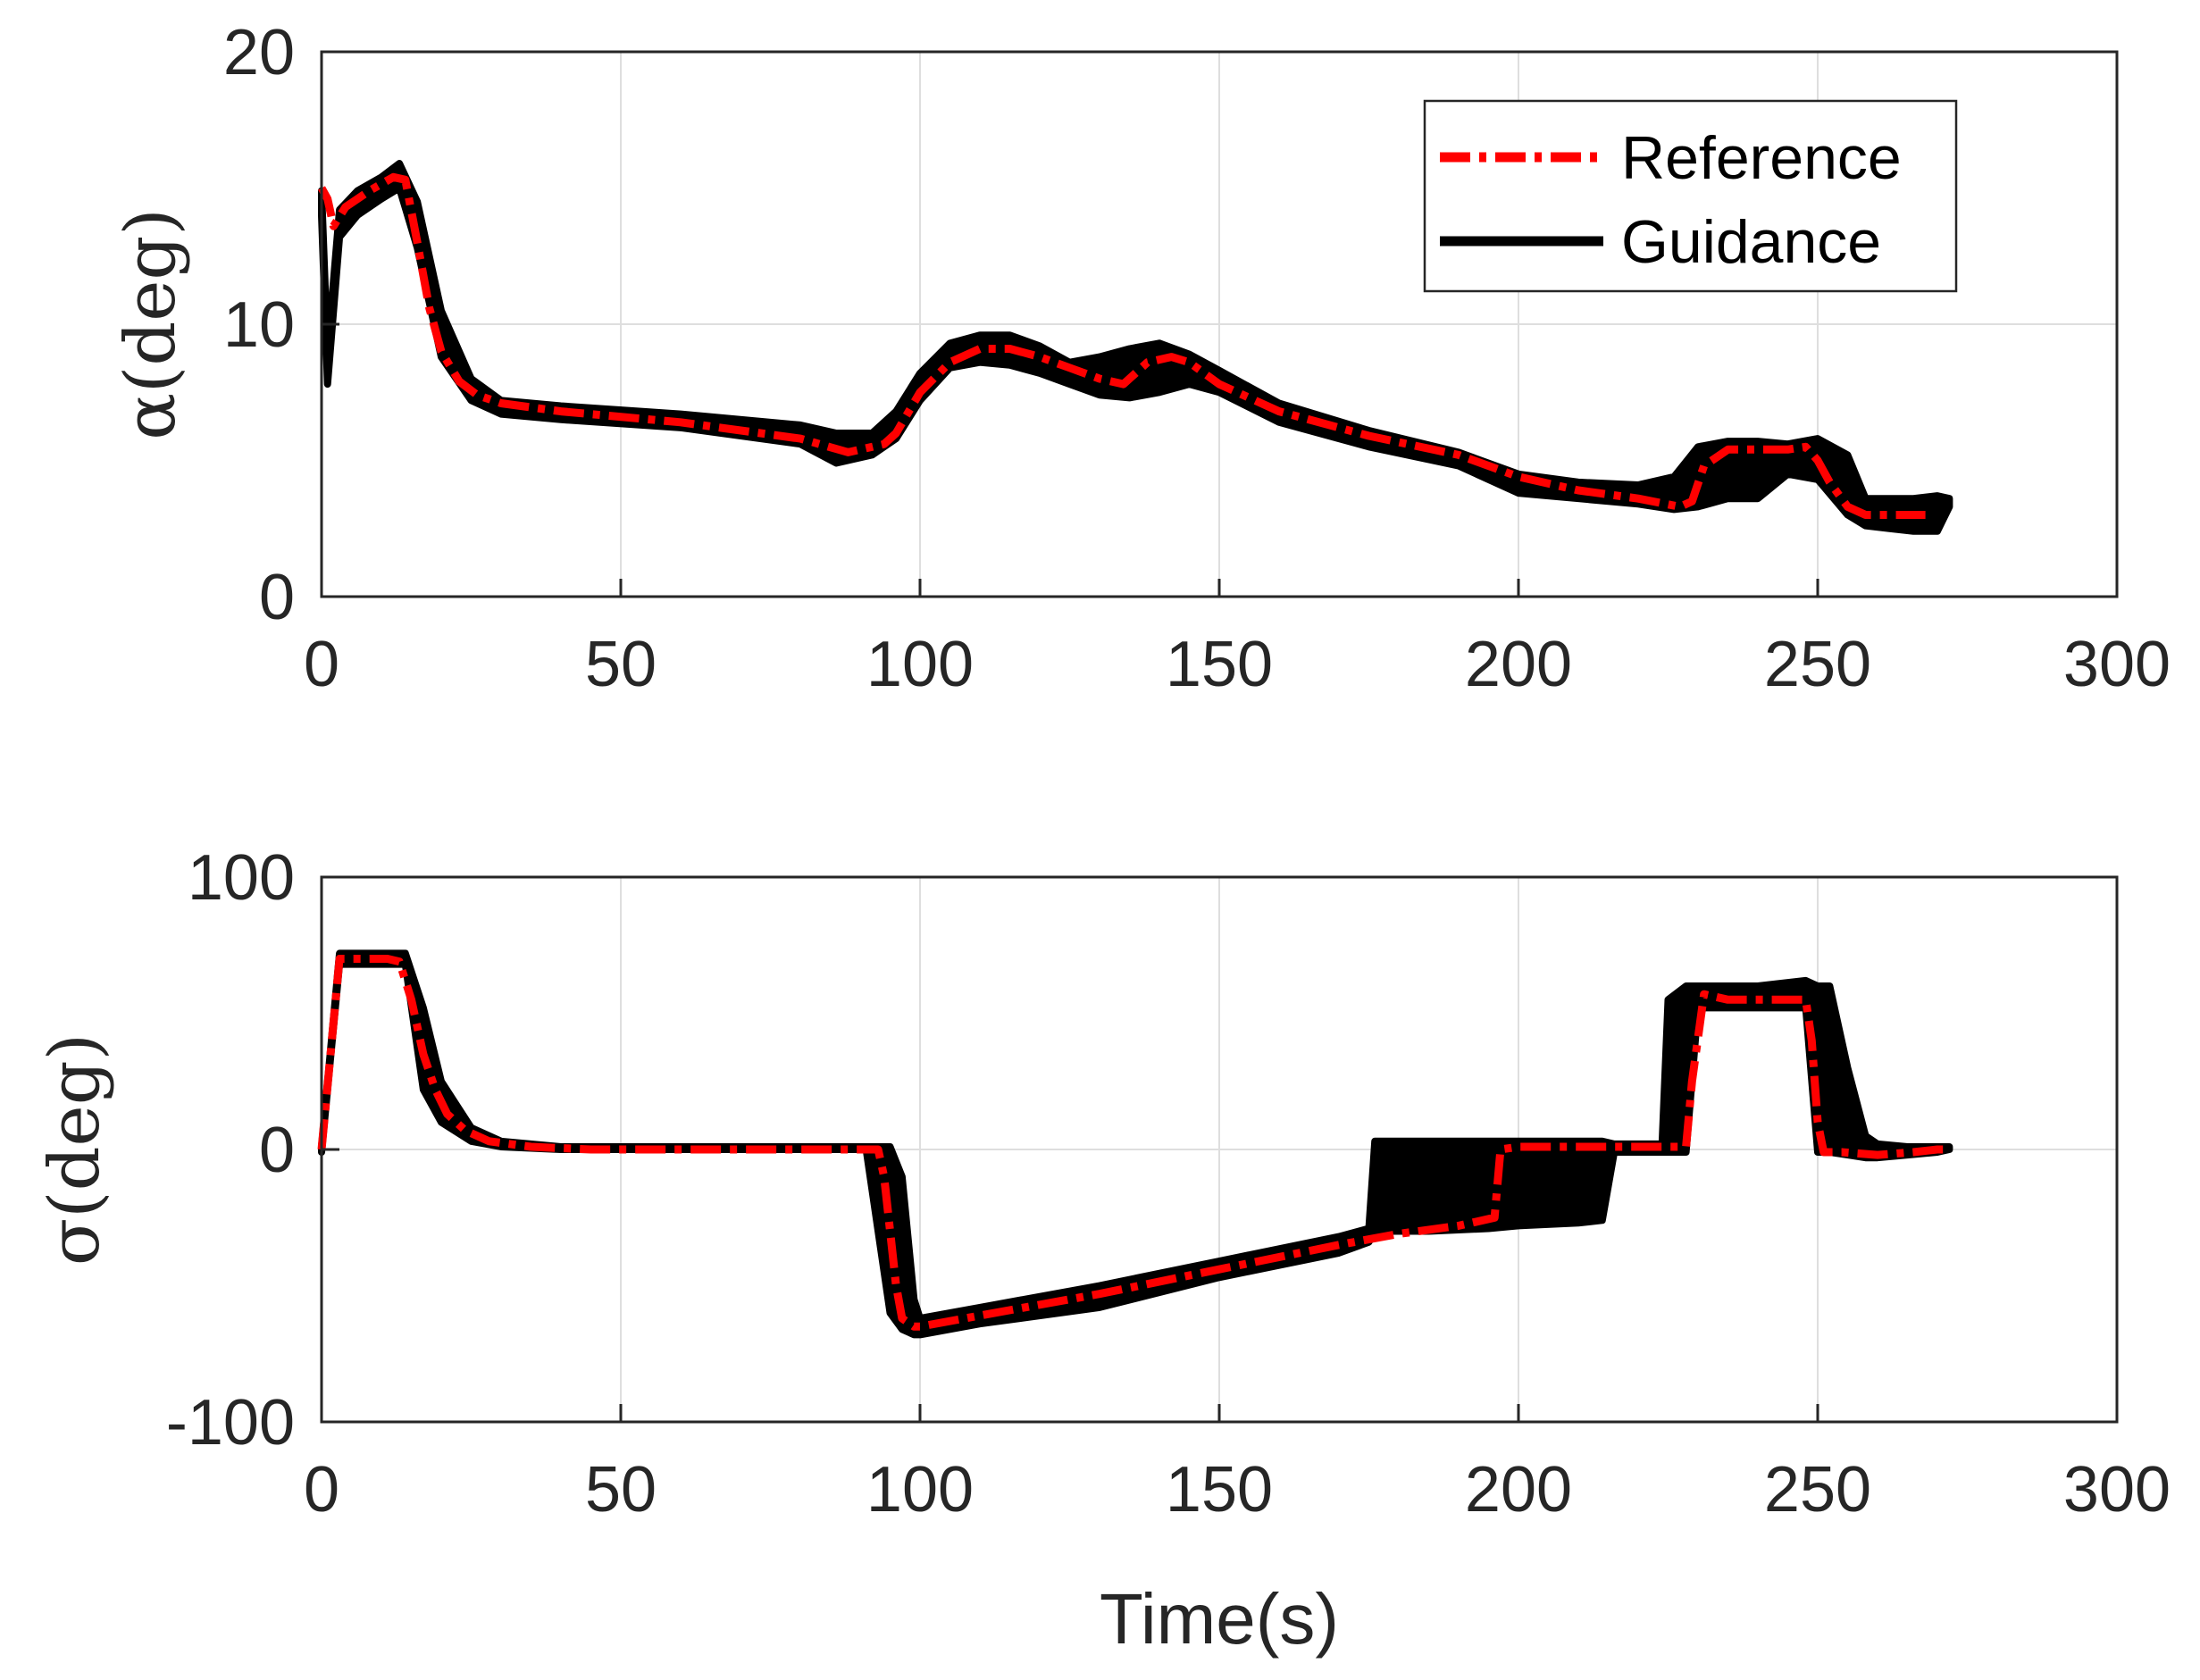  I want to click on alpha-xtick-label: 100, so click(920, 664).